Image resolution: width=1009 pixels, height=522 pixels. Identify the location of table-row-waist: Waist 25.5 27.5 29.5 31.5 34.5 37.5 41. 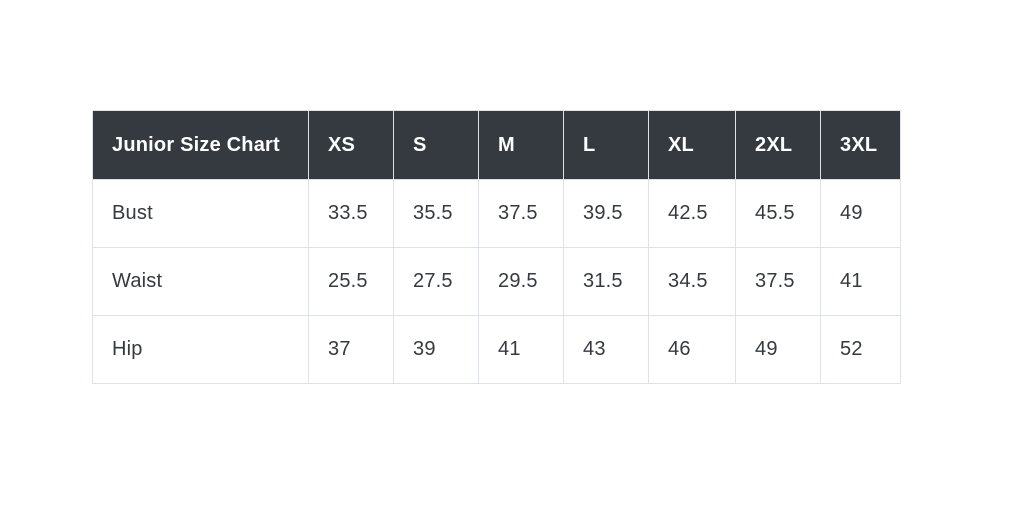
(496, 281).